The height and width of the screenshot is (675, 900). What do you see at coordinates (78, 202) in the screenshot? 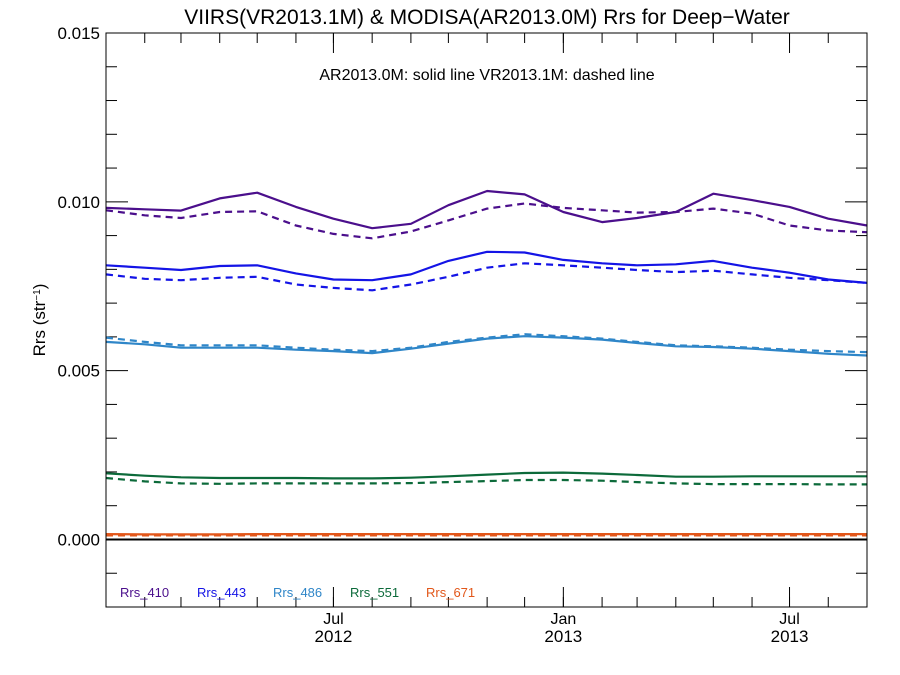
I see `y-tick-label: 0.010` at bounding box center [78, 202].